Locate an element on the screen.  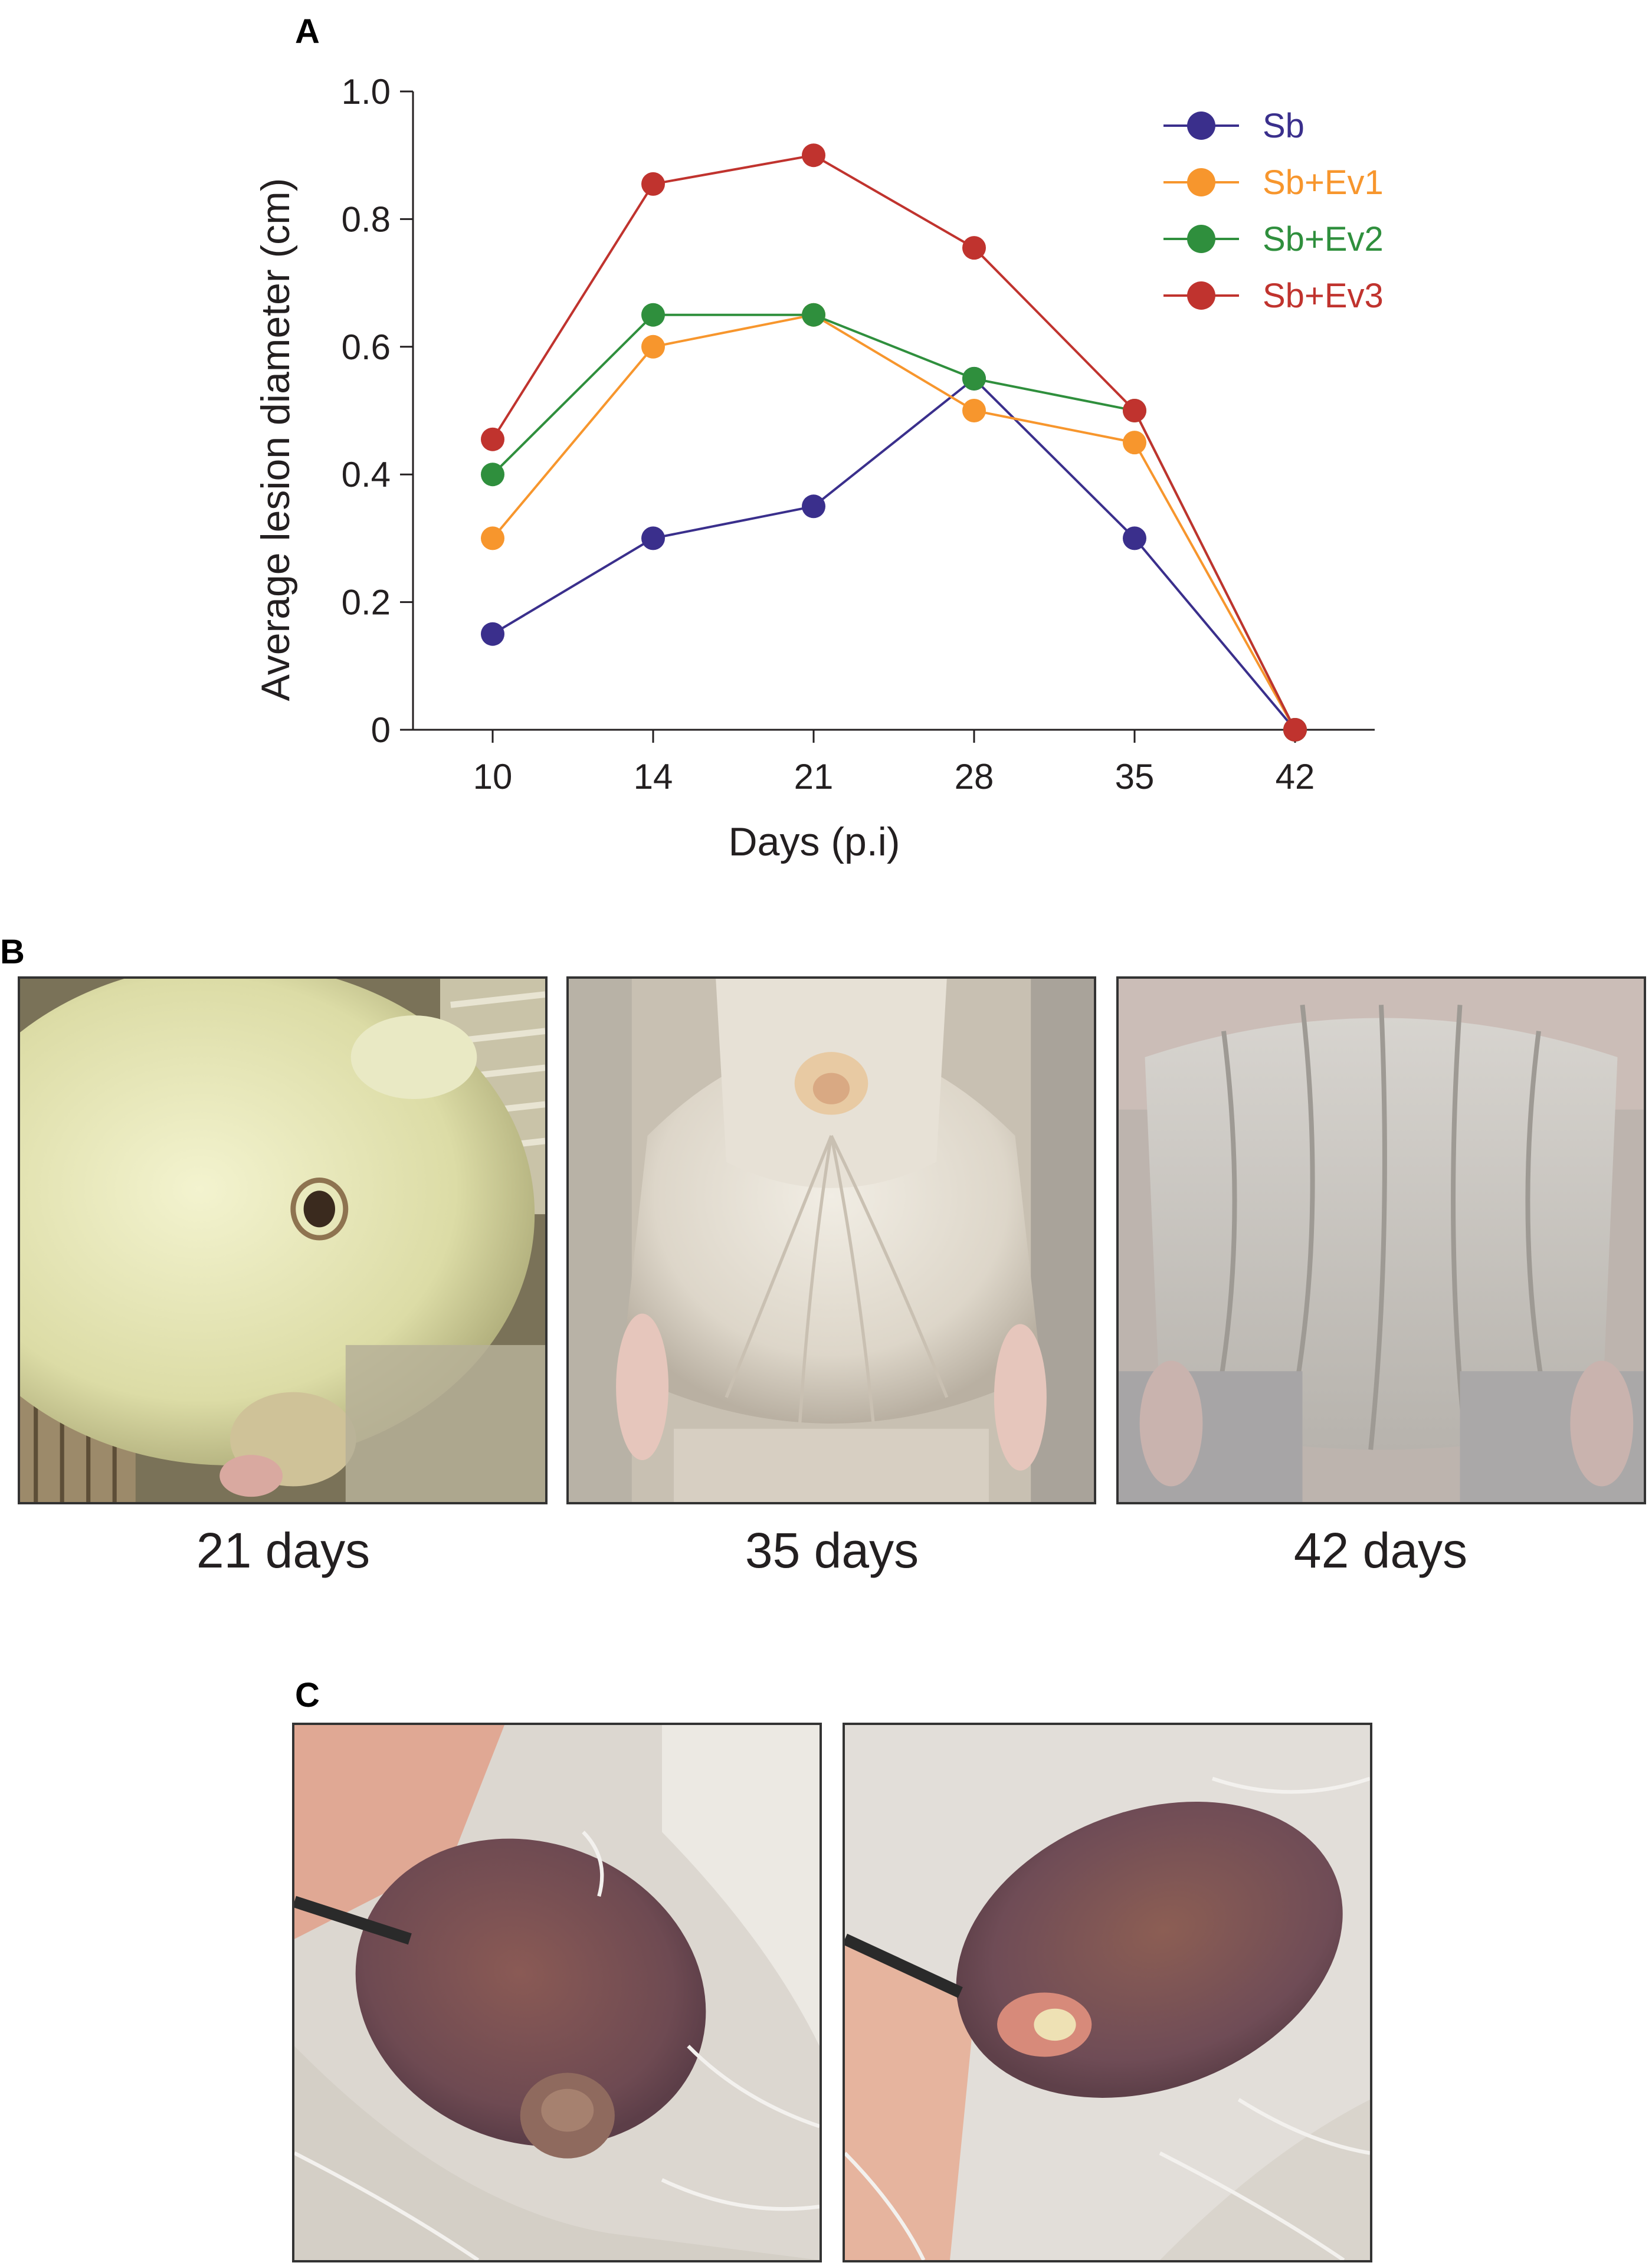
panel-label-b: B is located at coordinates (12, 952).